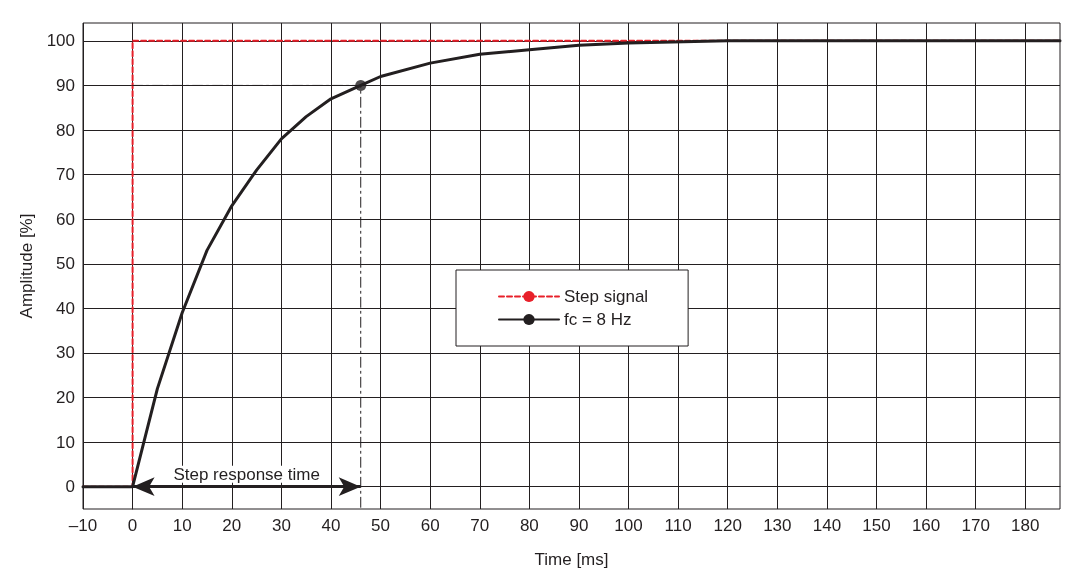 The image size is (1071, 587). Describe the element at coordinates (430, 525) in the screenshot. I see `x-tick-label: 60` at that location.